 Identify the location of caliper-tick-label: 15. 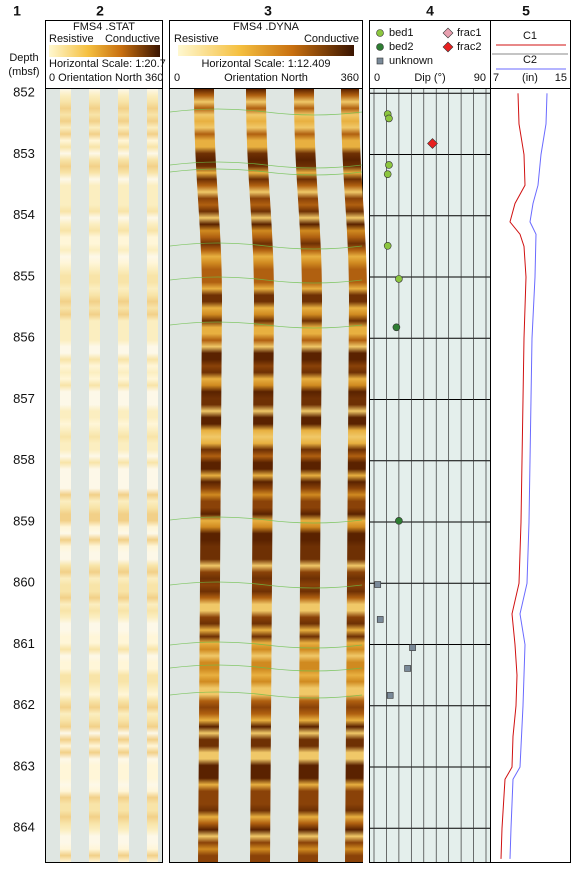
(561, 78).